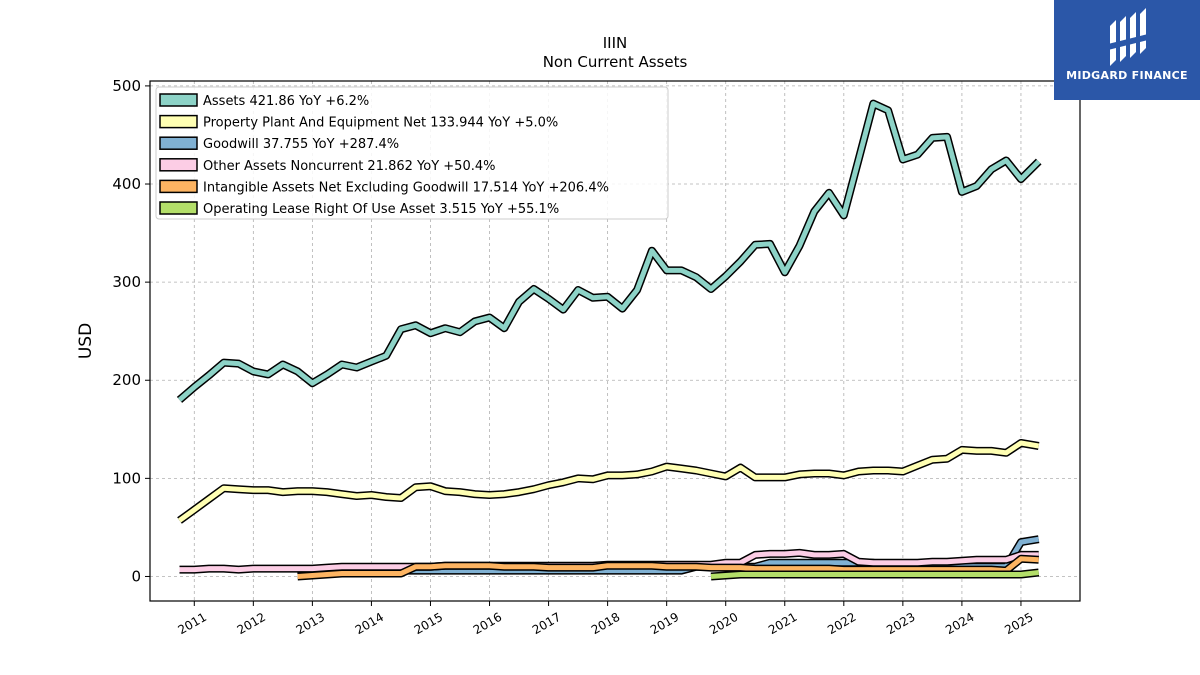  Describe the element at coordinates (131, 331) in the screenshot. I see `y-axis: 0 100 200 300 400 500` at that location.